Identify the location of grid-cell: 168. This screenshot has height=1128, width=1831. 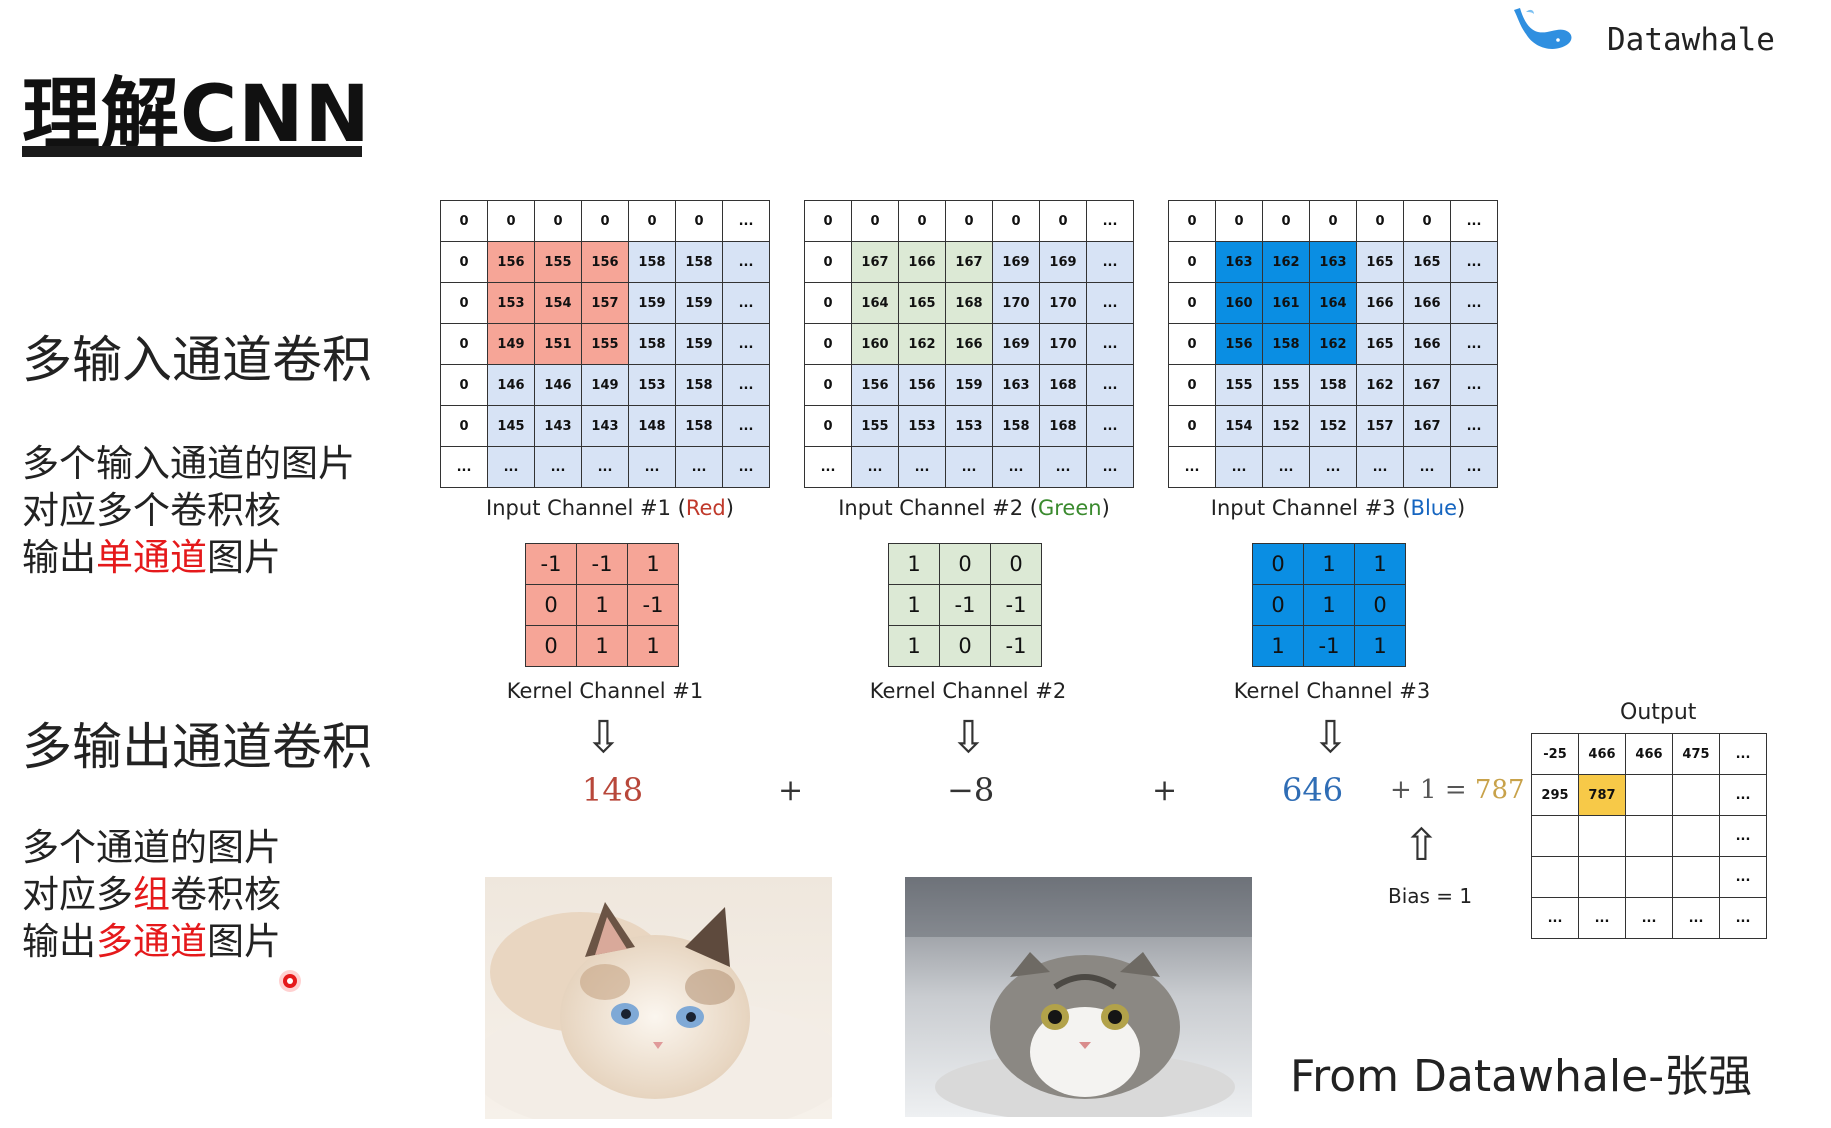
(1063, 385).